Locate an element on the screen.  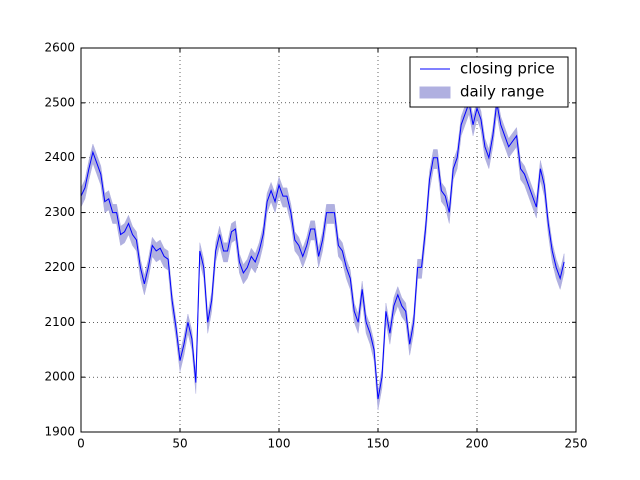
legend-patch is located at coordinates (435, 92).